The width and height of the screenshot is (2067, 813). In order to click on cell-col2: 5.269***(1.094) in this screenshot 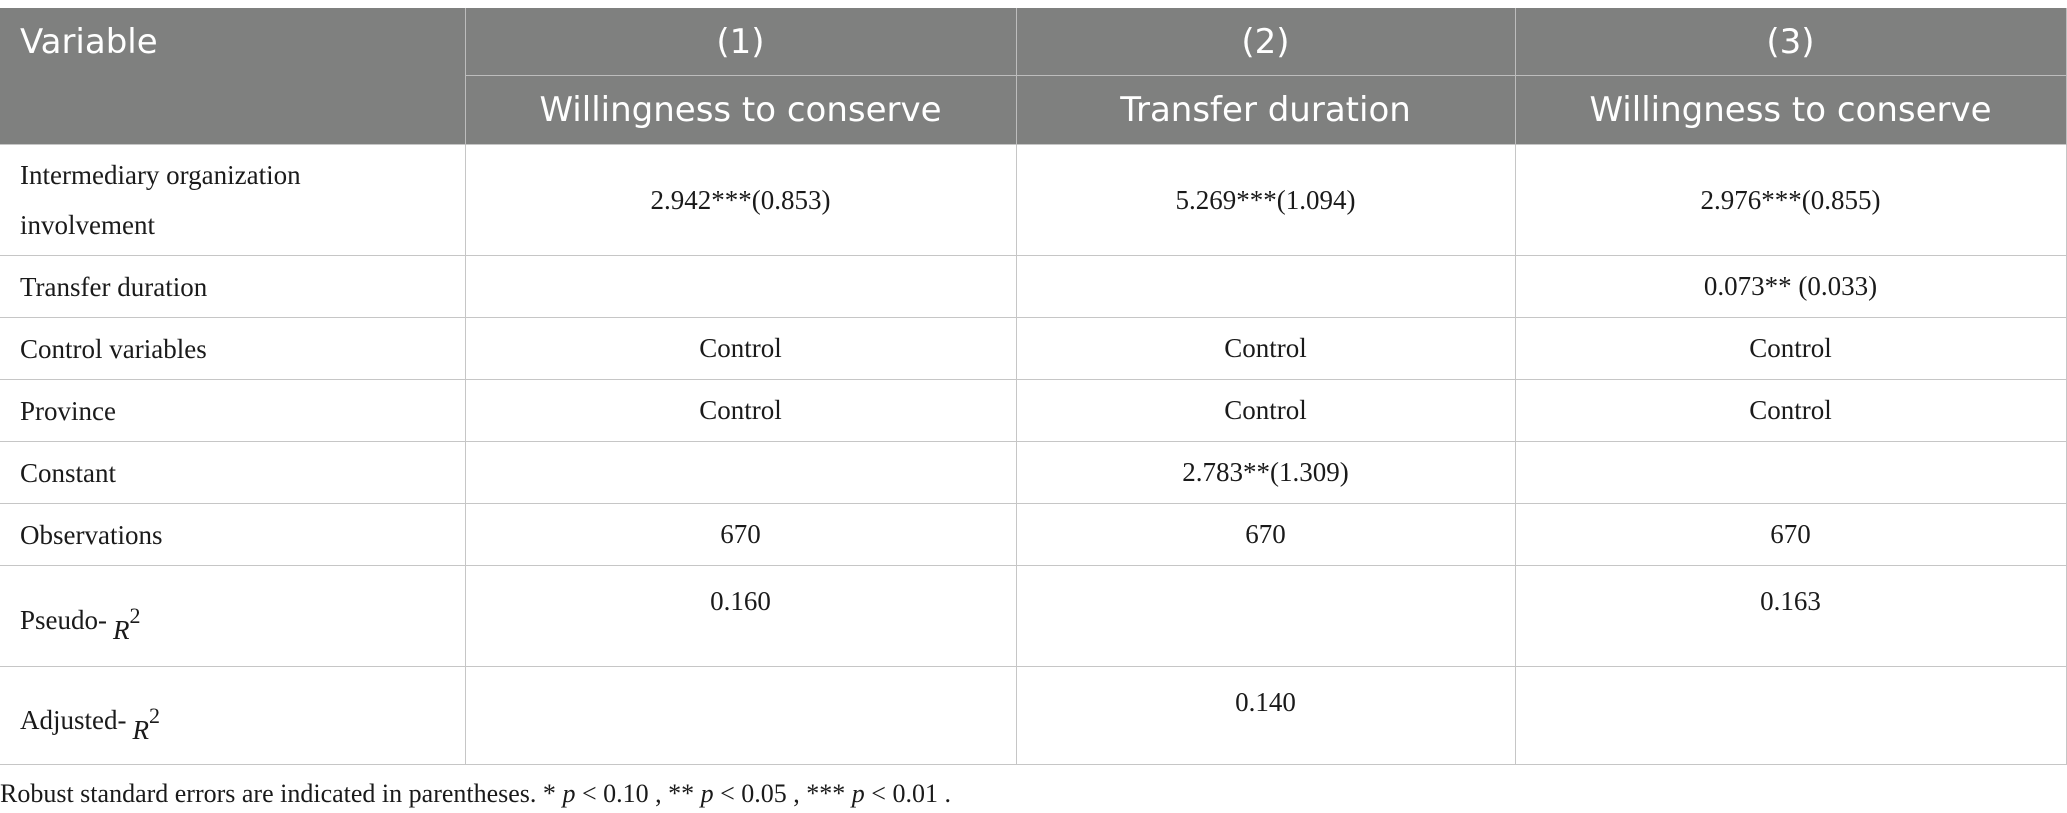, I will do `click(1265, 200)`.